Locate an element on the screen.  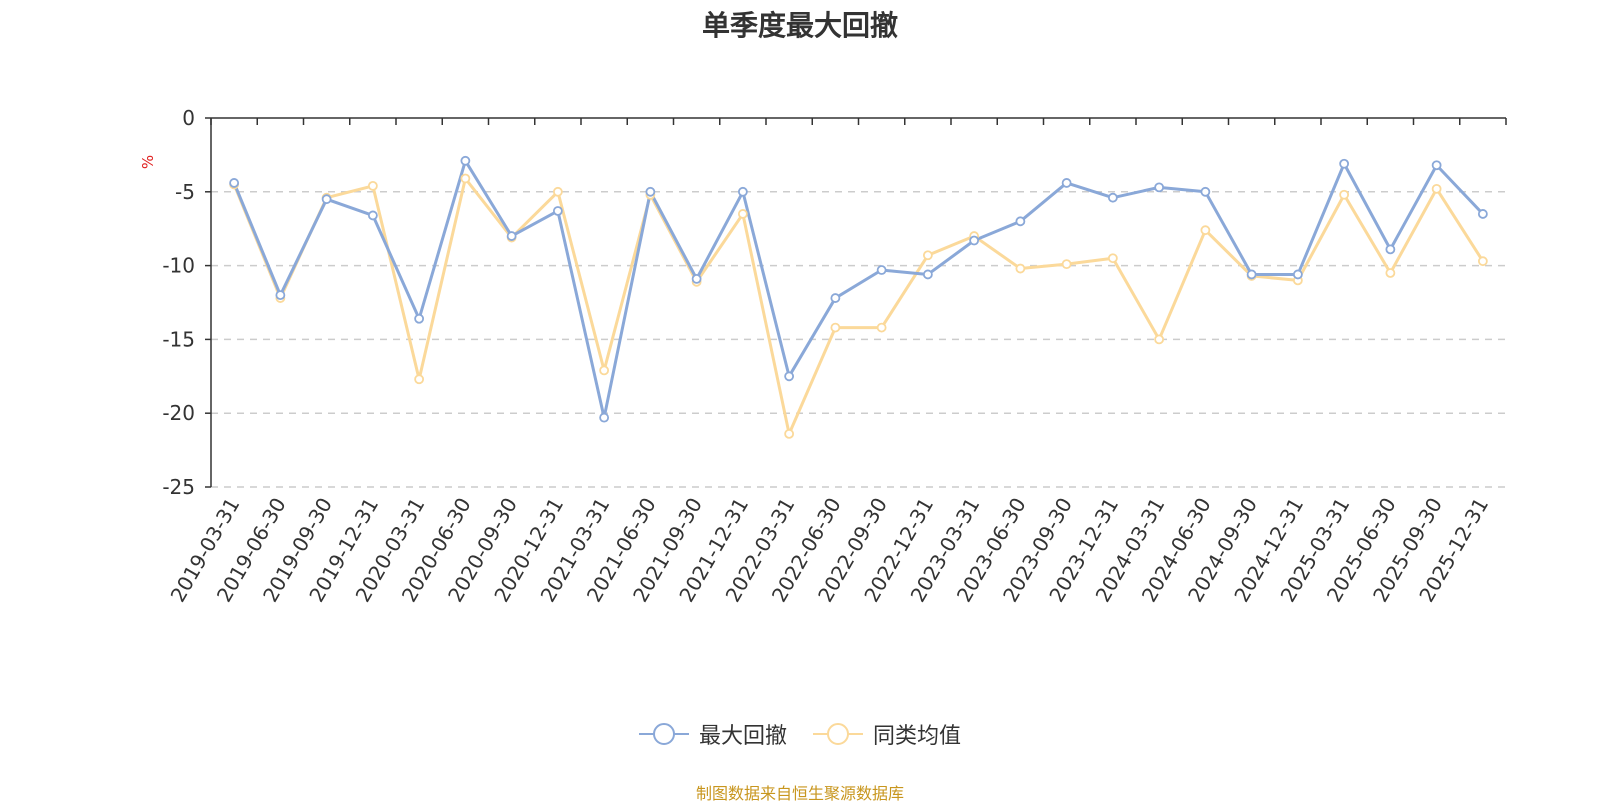
legend-item-peer-average: 同类均值 is located at coordinates (887, 734).